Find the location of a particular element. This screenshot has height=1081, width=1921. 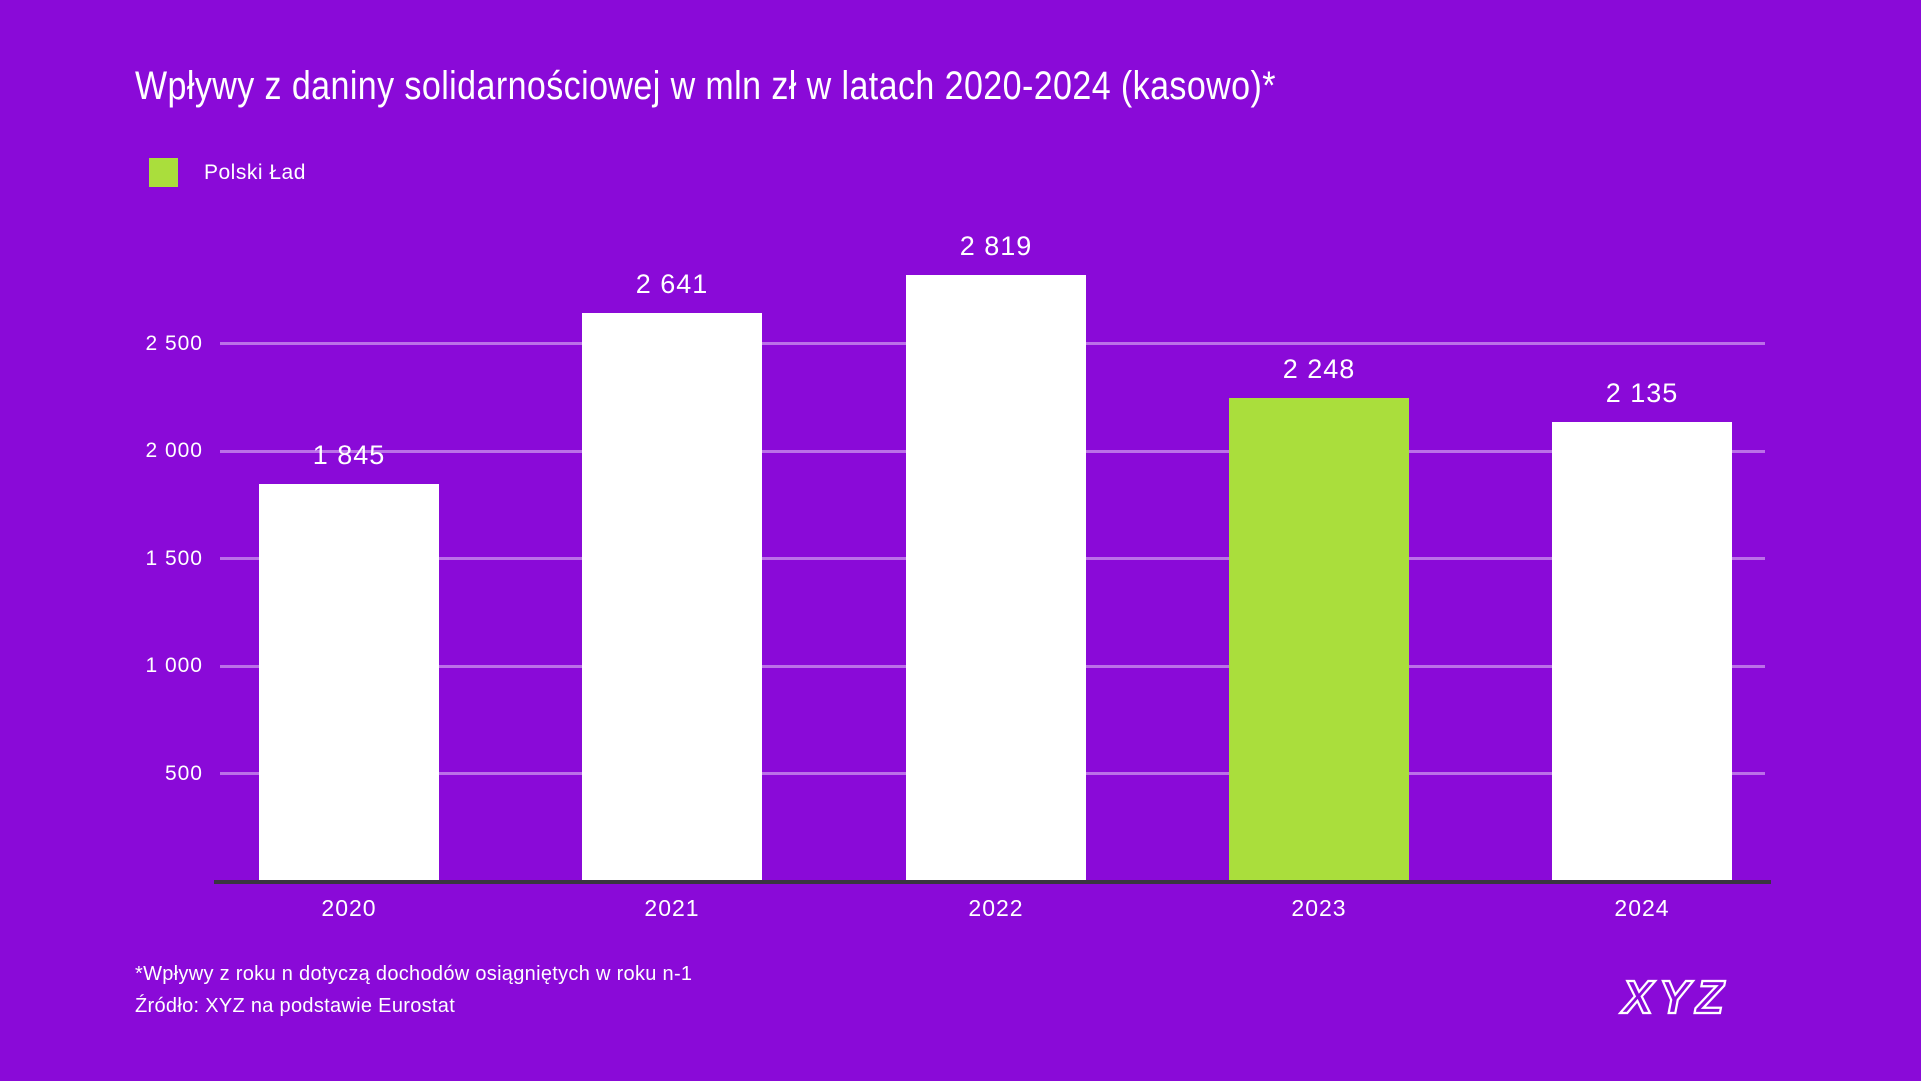

bar-slot-2021: 2 641 is located at coordinates (672, 530).